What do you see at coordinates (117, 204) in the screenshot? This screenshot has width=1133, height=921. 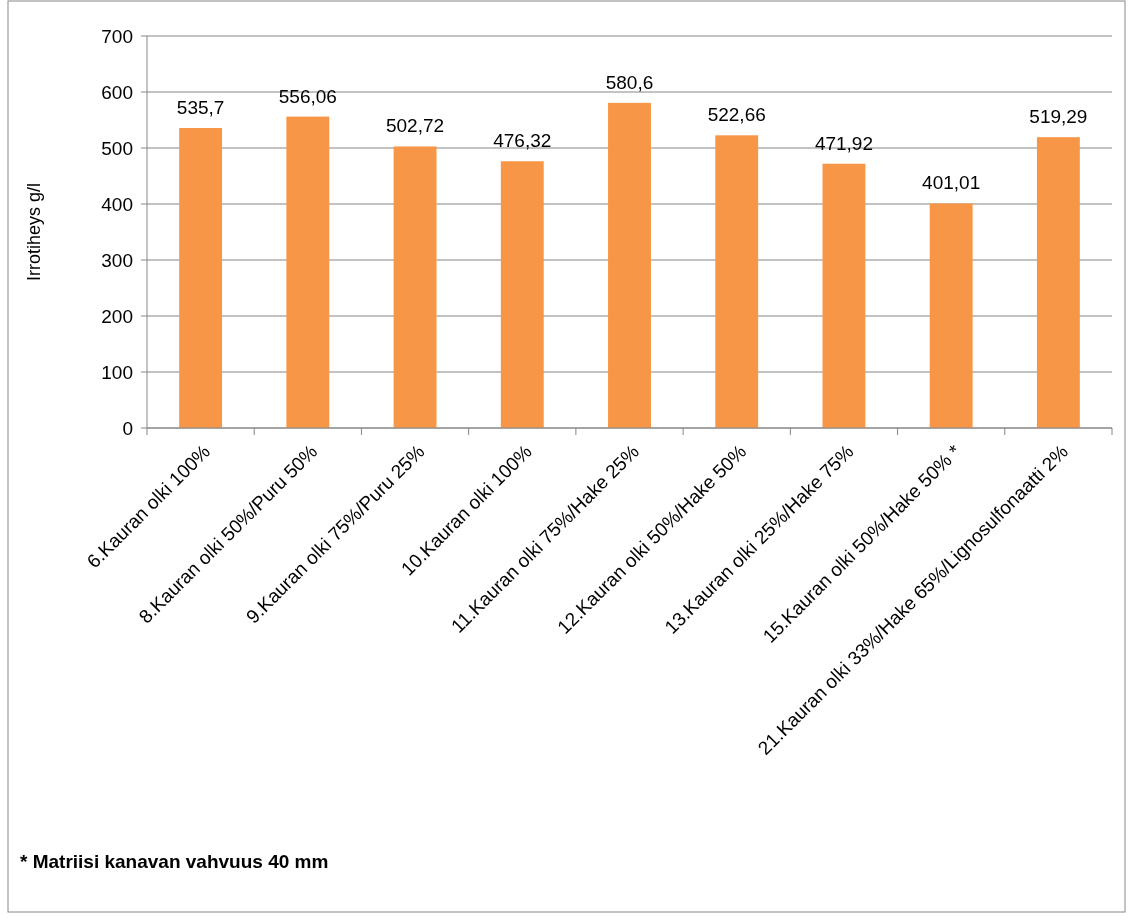 I see `y-tick-label: 400` at bounding box center [117, 204].